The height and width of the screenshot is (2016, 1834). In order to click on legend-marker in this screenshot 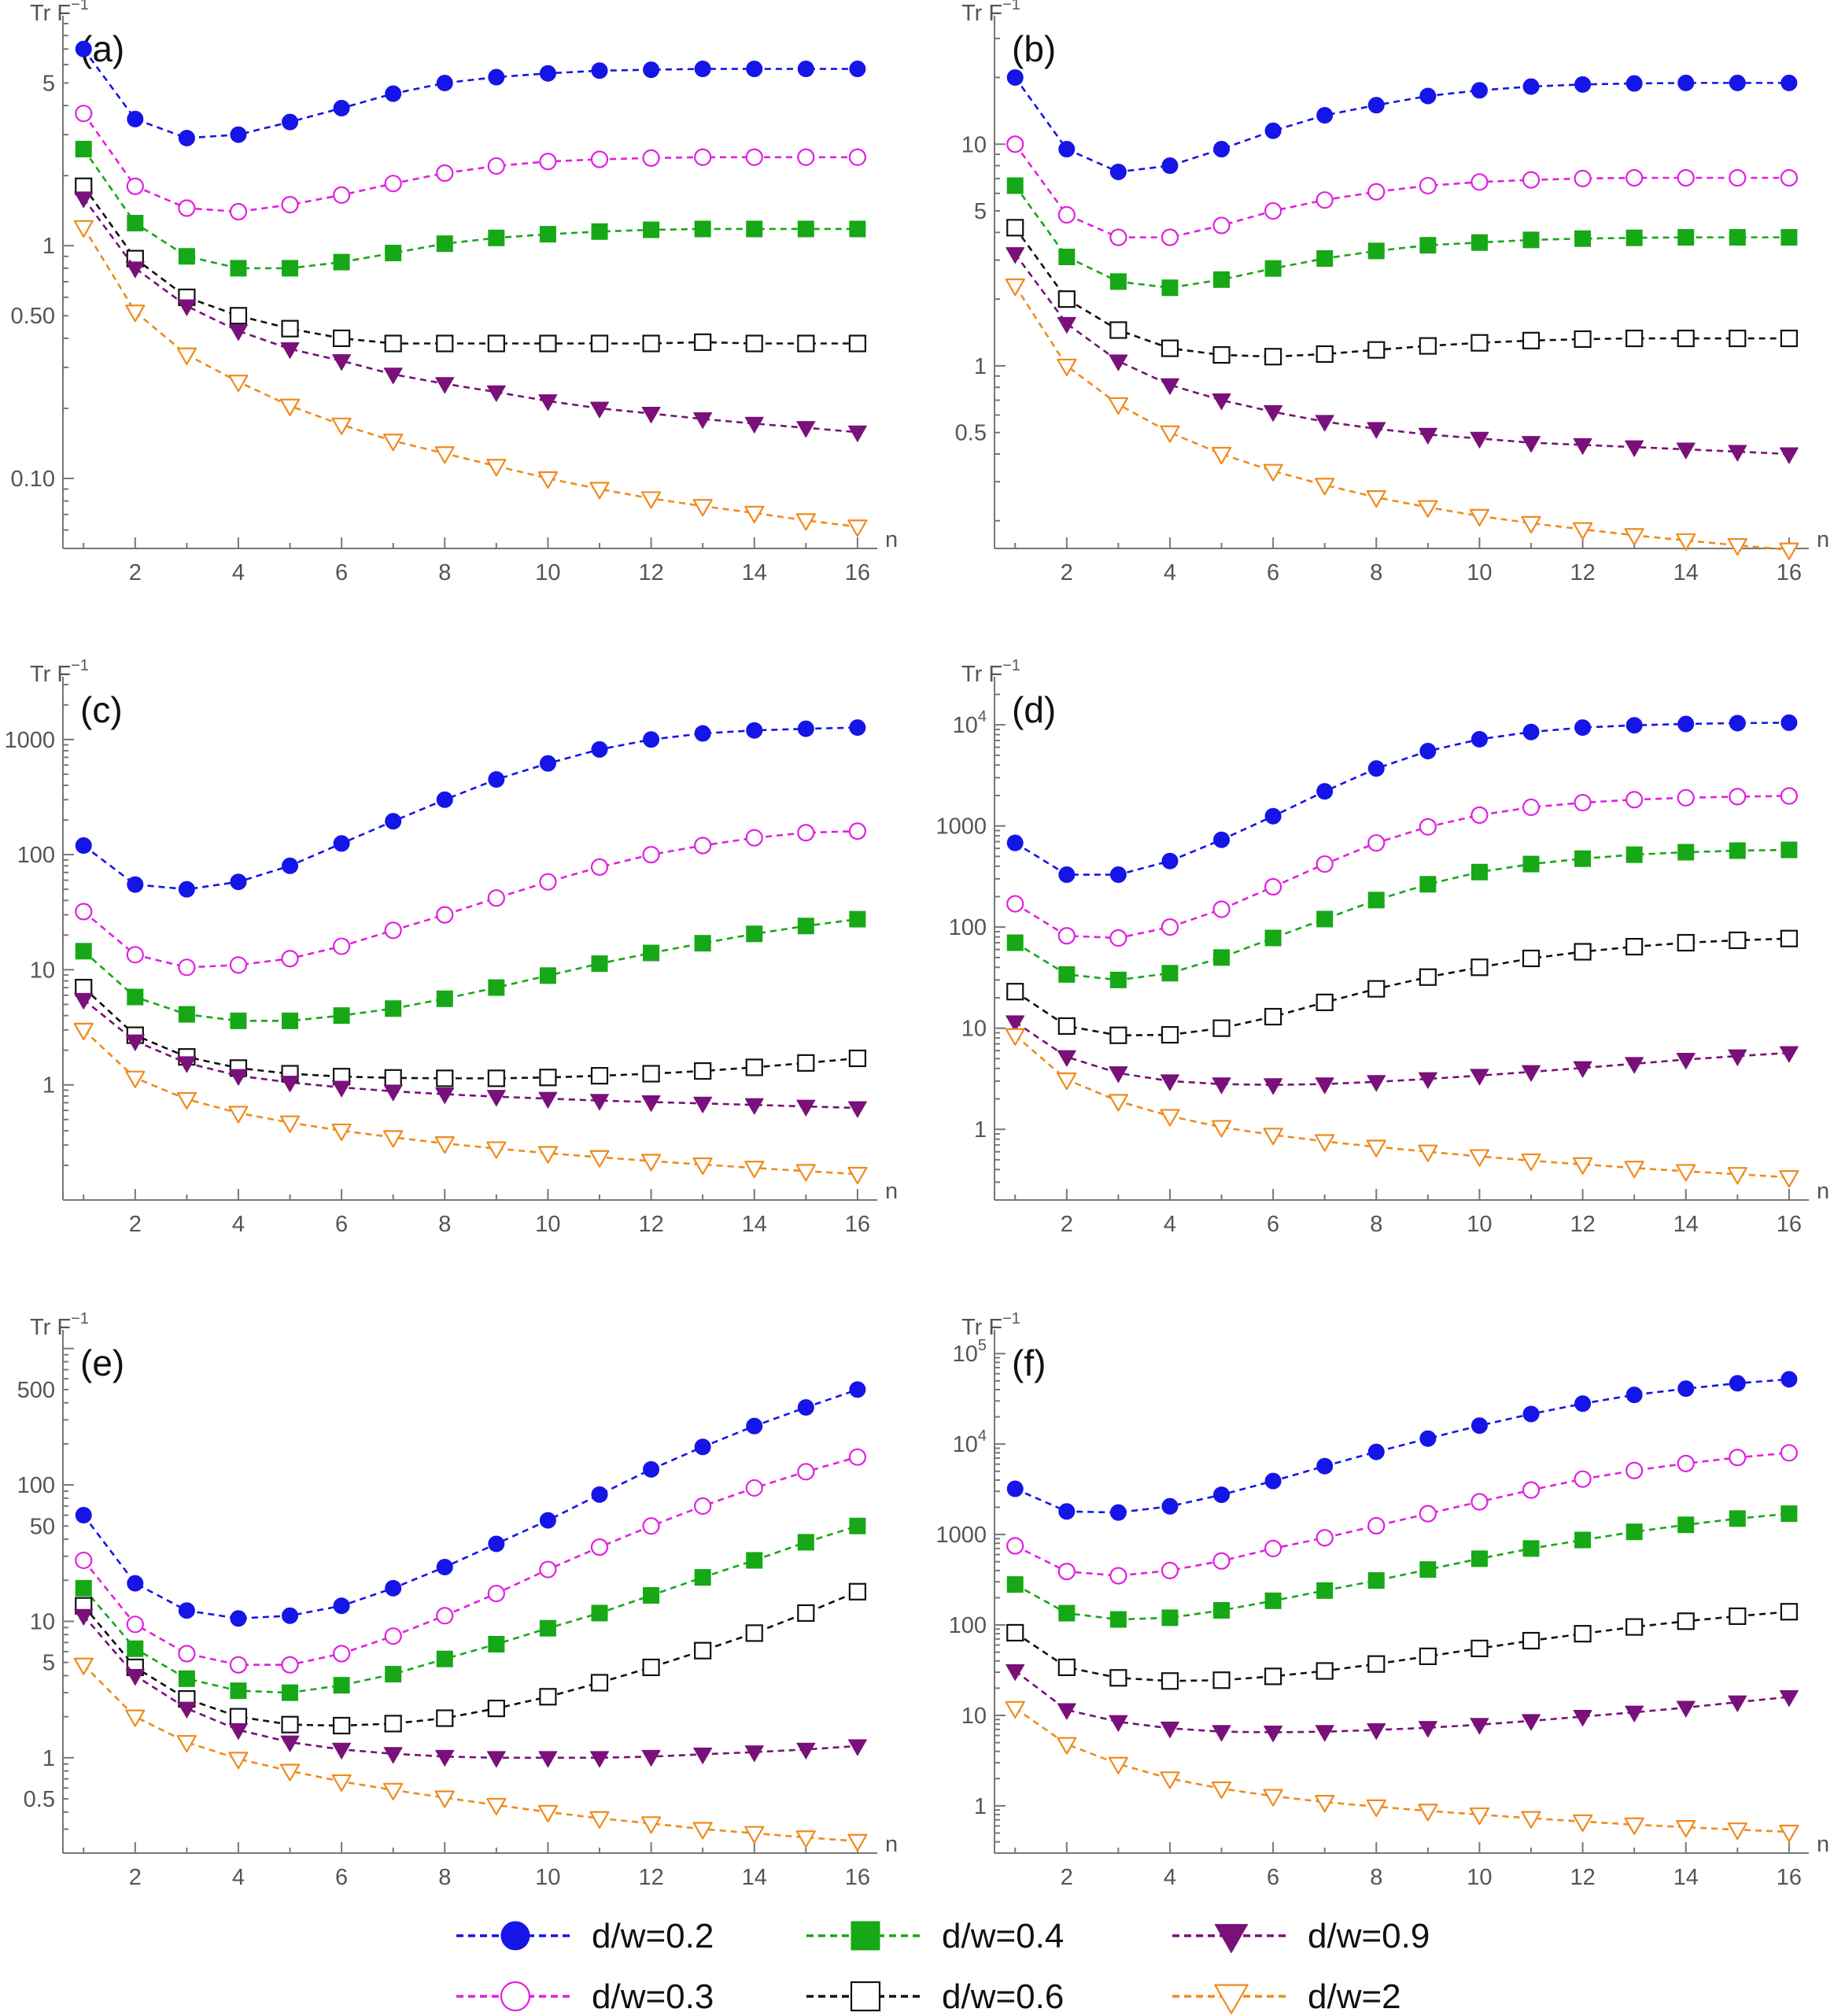, I will do `click(866, 1996)`.